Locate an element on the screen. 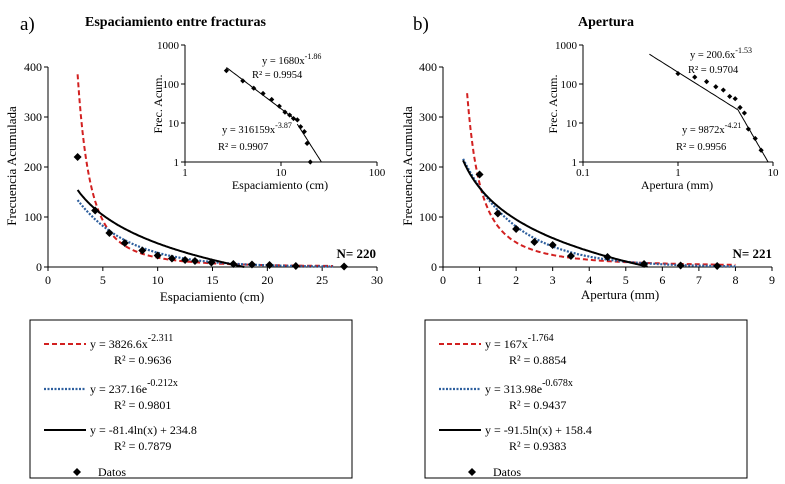 Image resolution: width=785 pixels, height=484 pixels. log-fit-curve is located at coordinates (555, 213).